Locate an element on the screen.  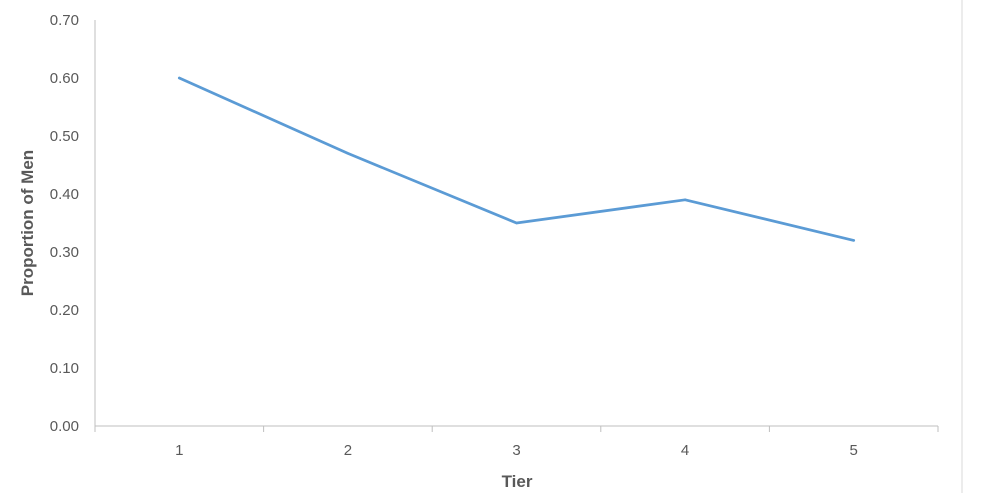
x-tick-label: 1 is located at coordinates (179, 450).